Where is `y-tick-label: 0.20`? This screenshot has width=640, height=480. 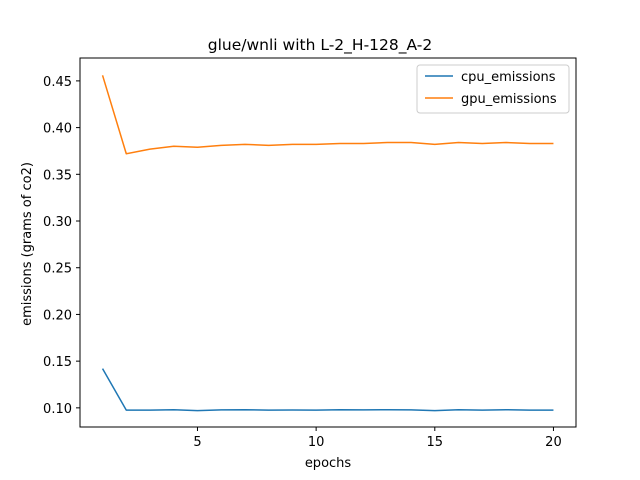
y-tick-label: 0.20 is located at coordinates (57, 315).